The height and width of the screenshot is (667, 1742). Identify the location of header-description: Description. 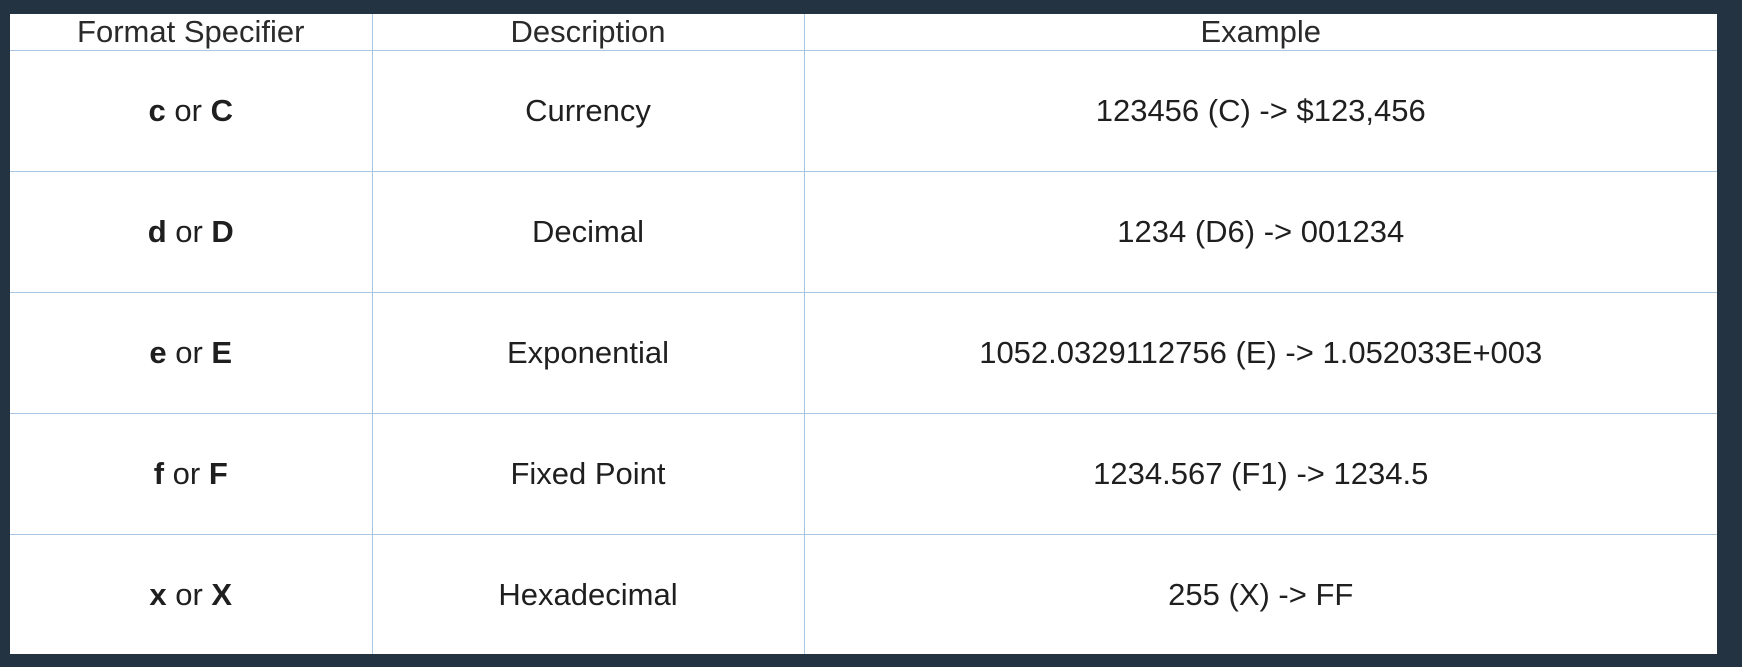
(588, 32).